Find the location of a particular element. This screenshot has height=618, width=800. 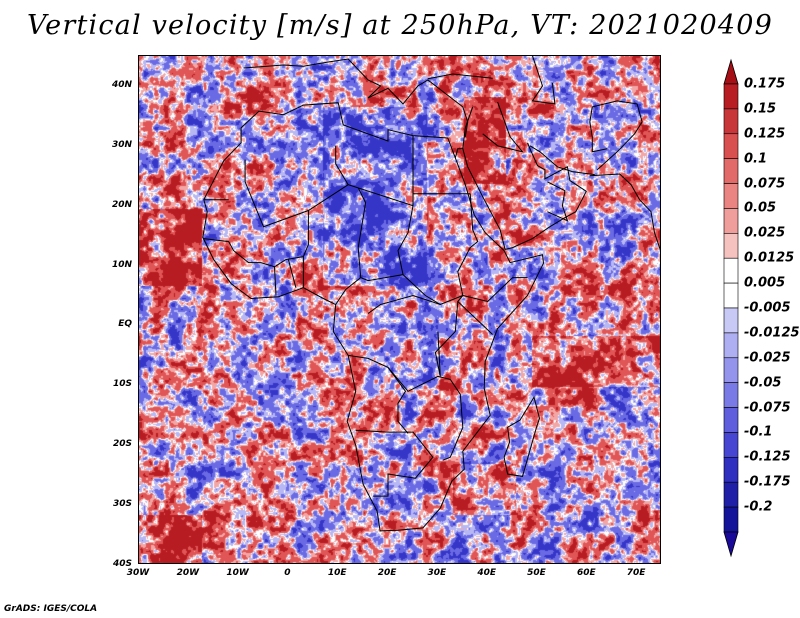

colorbar-label: -0.2 is located at coordinates (758, 507).